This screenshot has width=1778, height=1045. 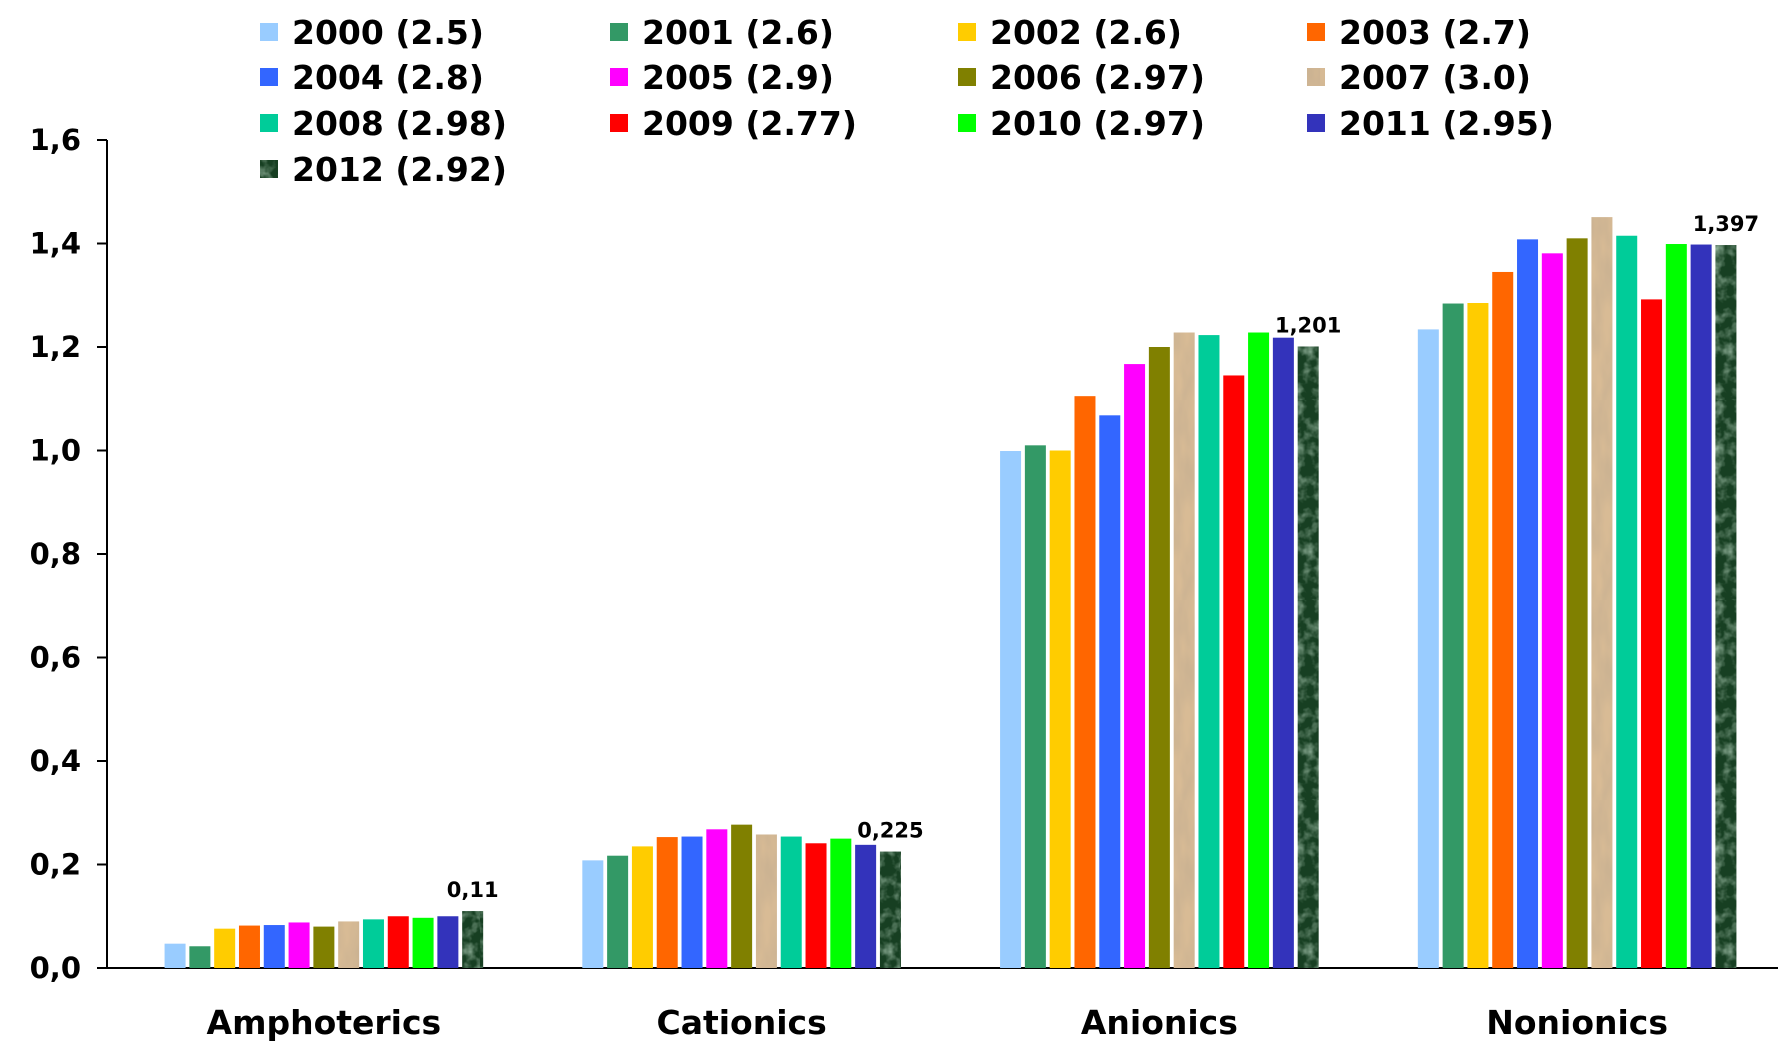 What do you see at coordinates (1159, 1022) in the screenshot?
I see `category-label-anionics: Anionics` at bounding box center [1159, 1022].